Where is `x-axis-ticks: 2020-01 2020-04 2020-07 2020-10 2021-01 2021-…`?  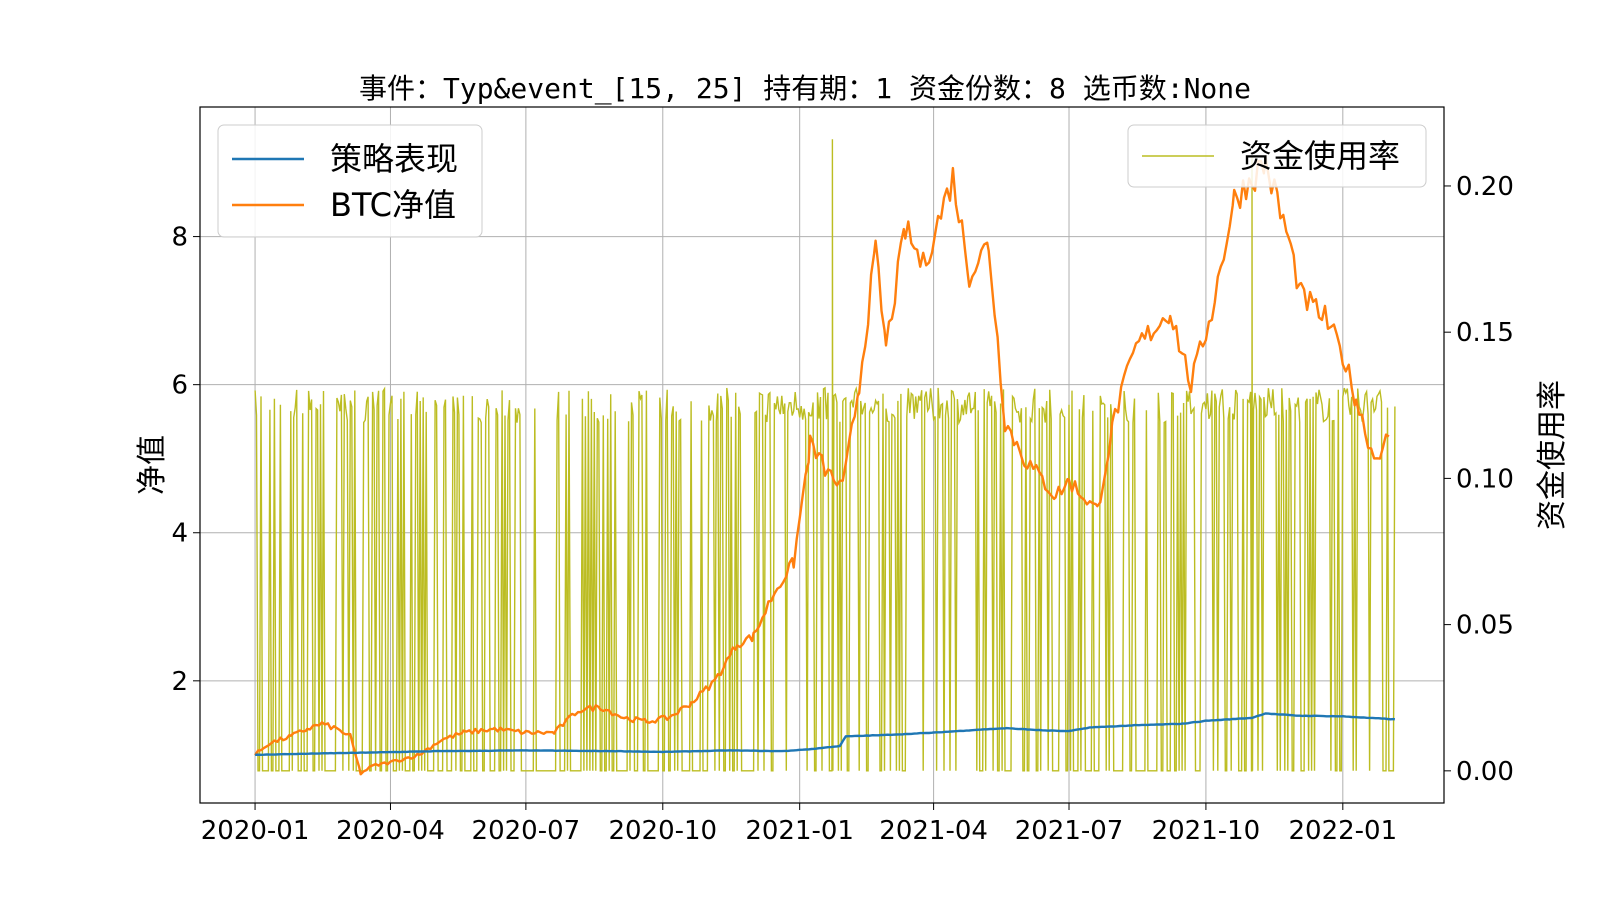 x-axis-ticks: 2020-01 2020-04 2020-07 2020-10 2021-01 2021-… is located at coordinates (799, 824).